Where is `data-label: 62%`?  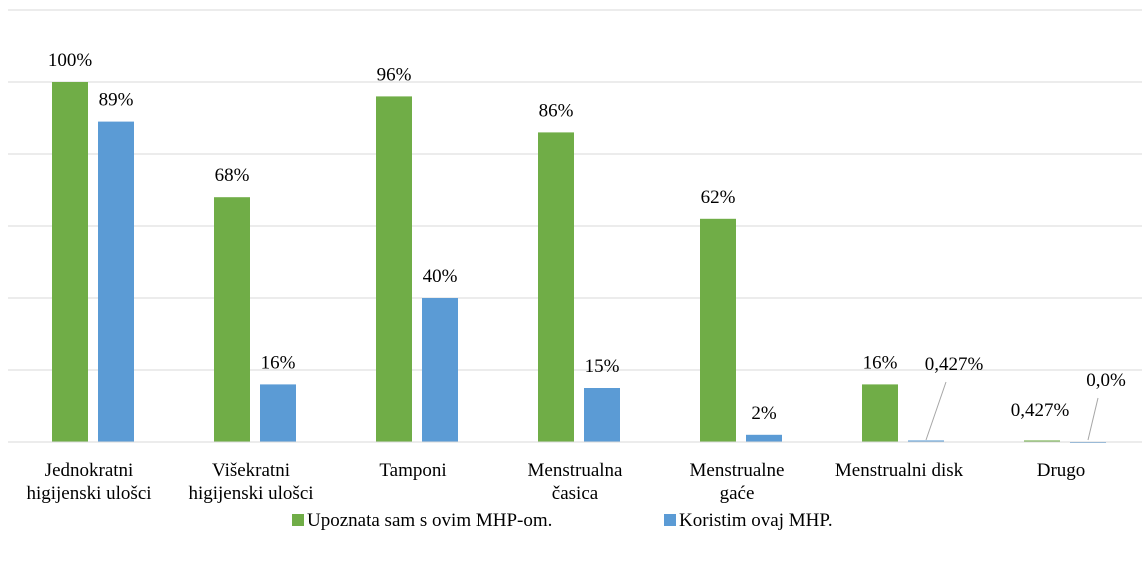 data-label: 62% is located at coordinates (718, 197).